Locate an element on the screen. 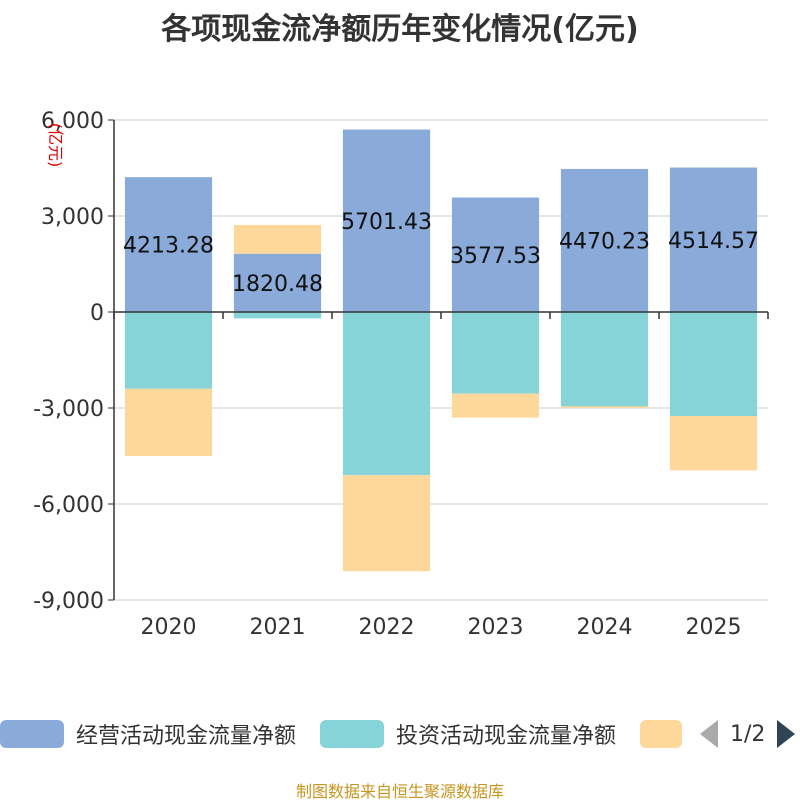 The height and width of the screenshot is (802, 800). legend-swatch-operating is located at coordinates (32, 734).